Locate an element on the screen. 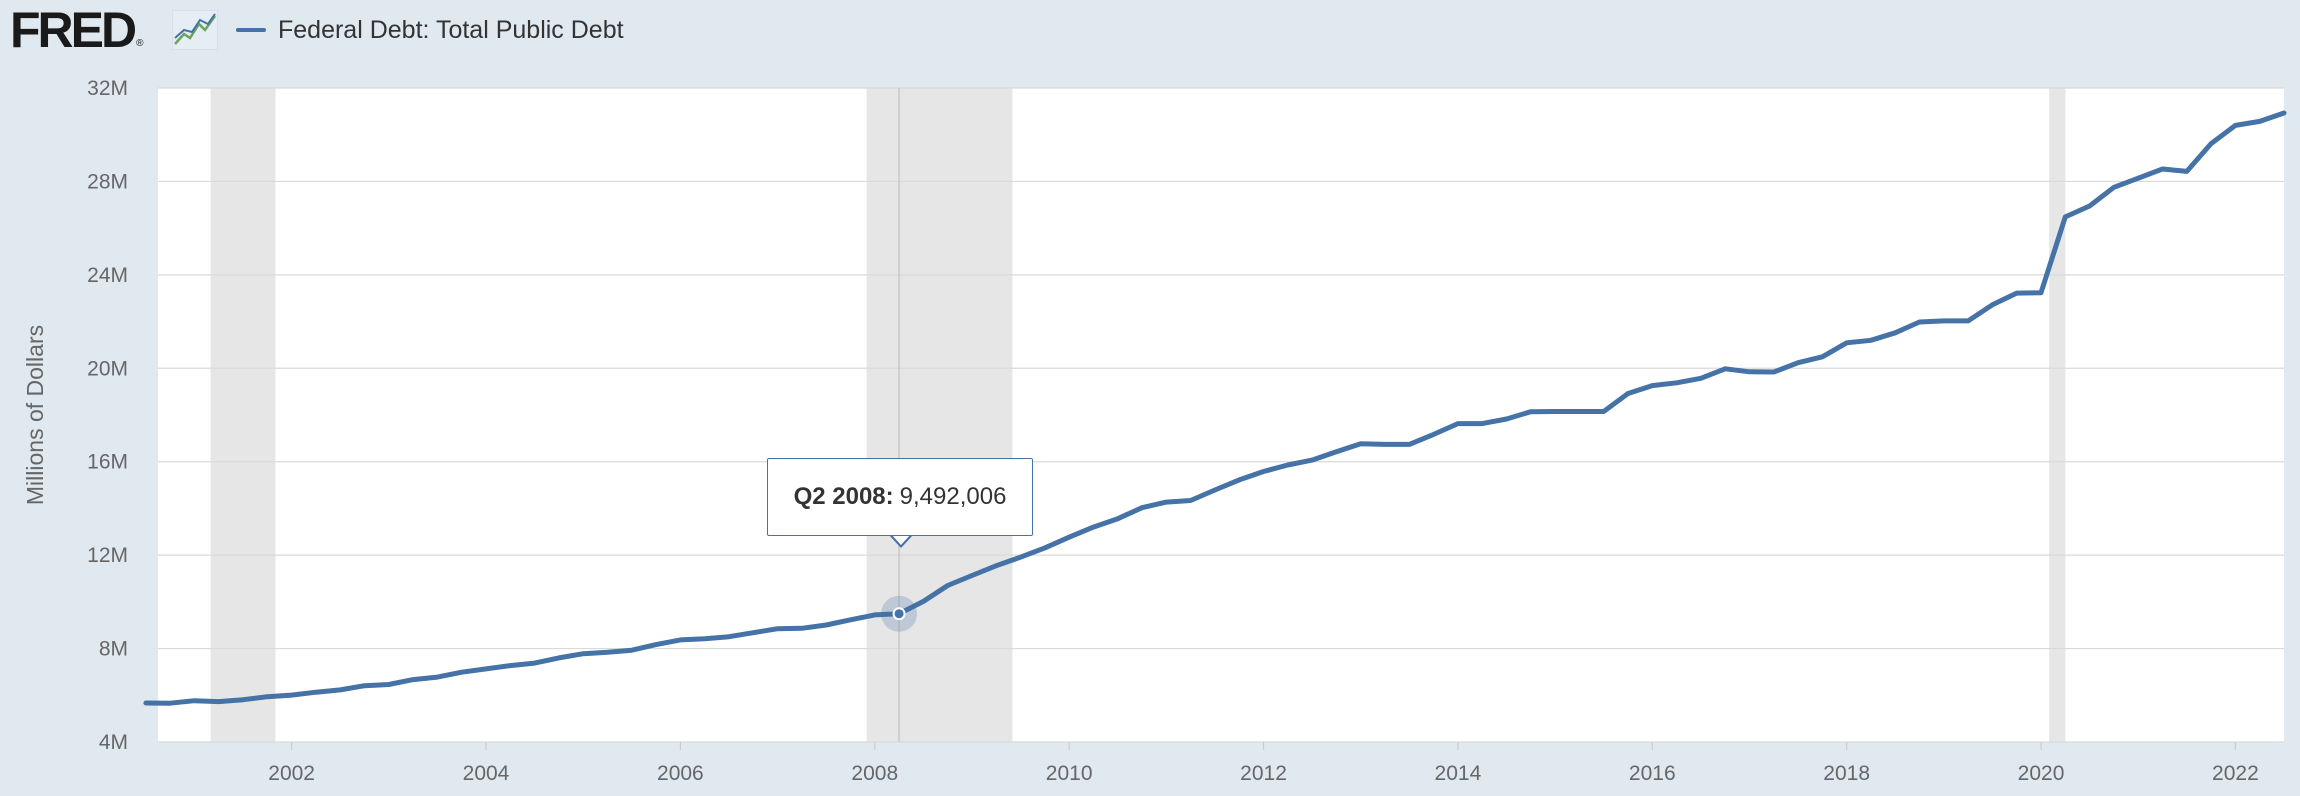 The height and width of the screenshot is (796, 2300). legend-swatch is located at coordinates (251, 30).